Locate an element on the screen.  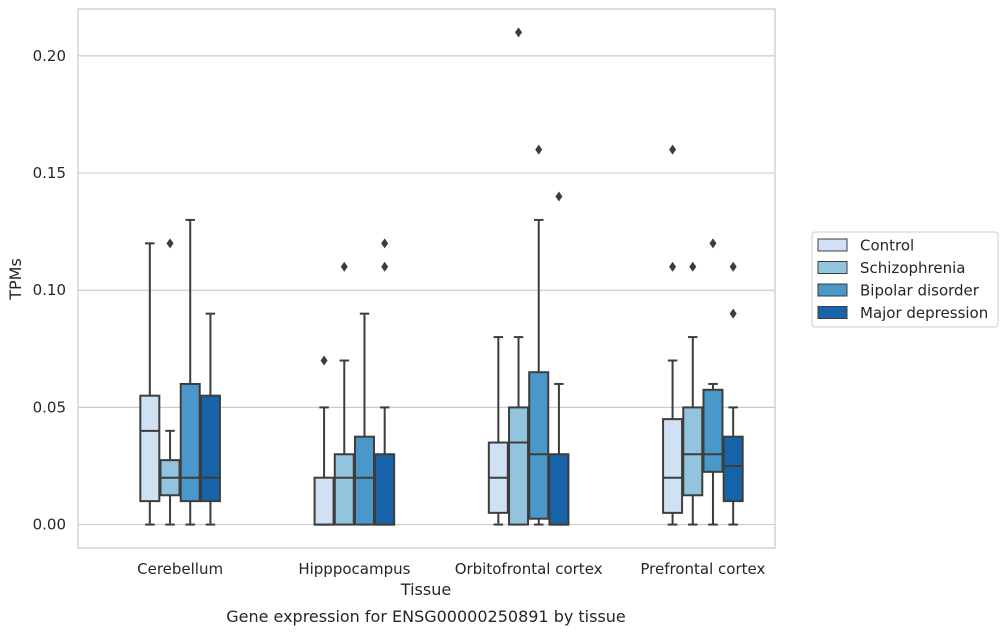
legend-item: Control is located at coordinates (865, 246).